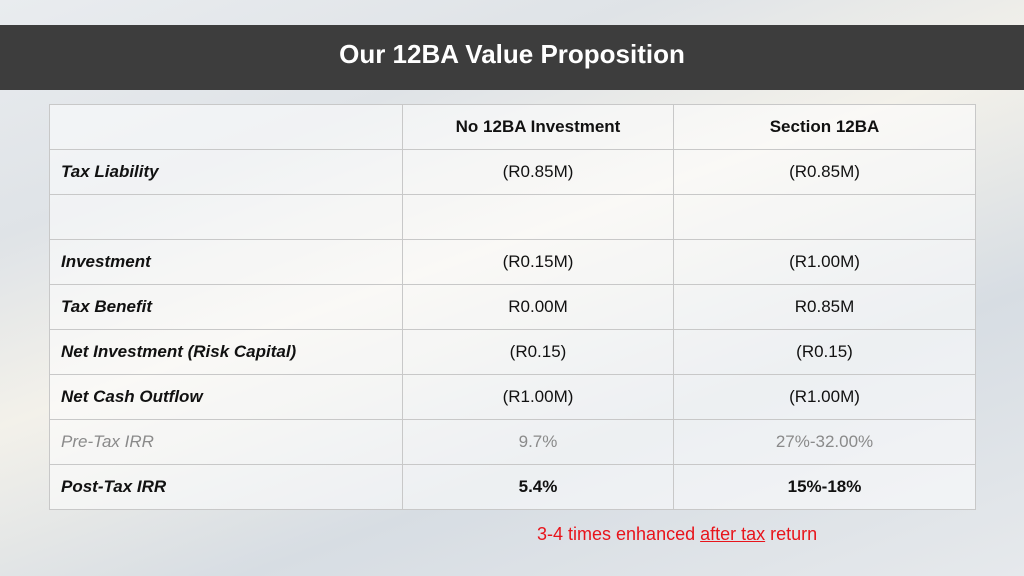  I want to click on row: Tax Liability (R0.85M) (R0.85M), so click(512, 172).